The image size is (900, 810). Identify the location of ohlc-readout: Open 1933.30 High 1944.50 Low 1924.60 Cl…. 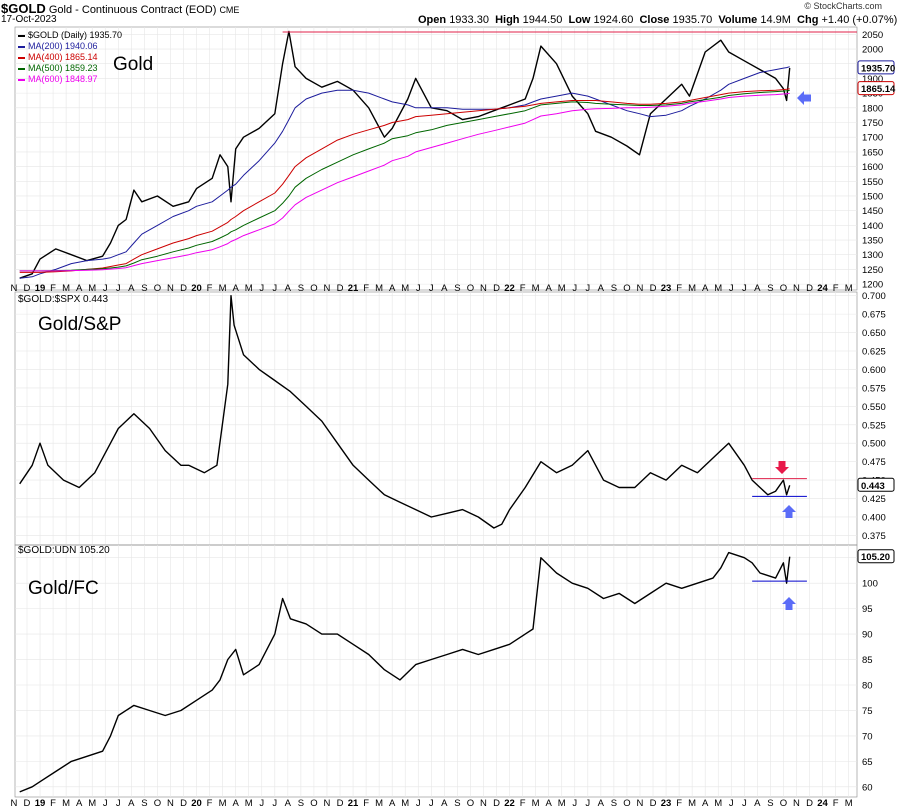
(657, 20).